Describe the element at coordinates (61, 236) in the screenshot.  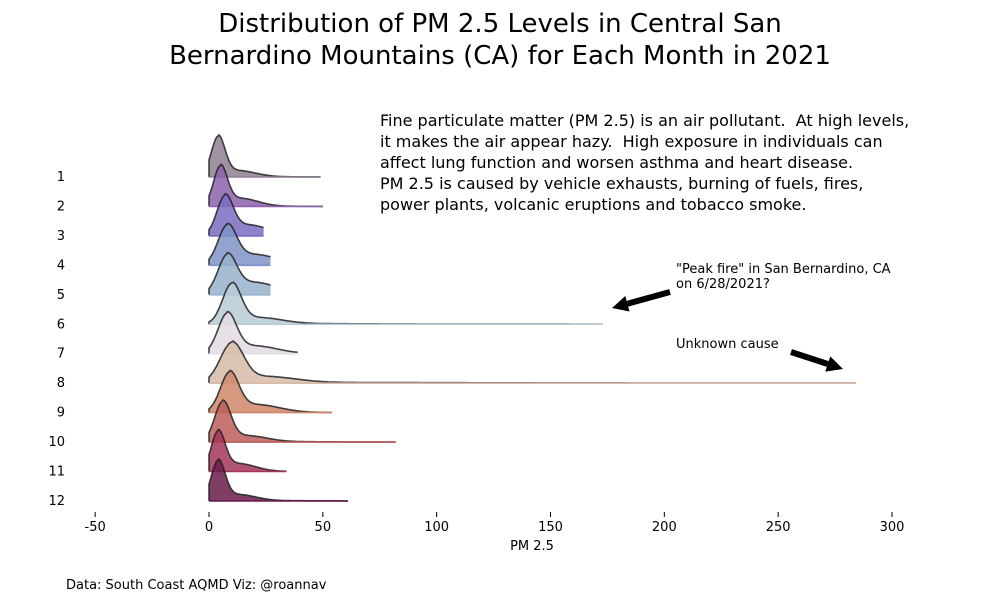
I see `month-label-3: 3` at that location.